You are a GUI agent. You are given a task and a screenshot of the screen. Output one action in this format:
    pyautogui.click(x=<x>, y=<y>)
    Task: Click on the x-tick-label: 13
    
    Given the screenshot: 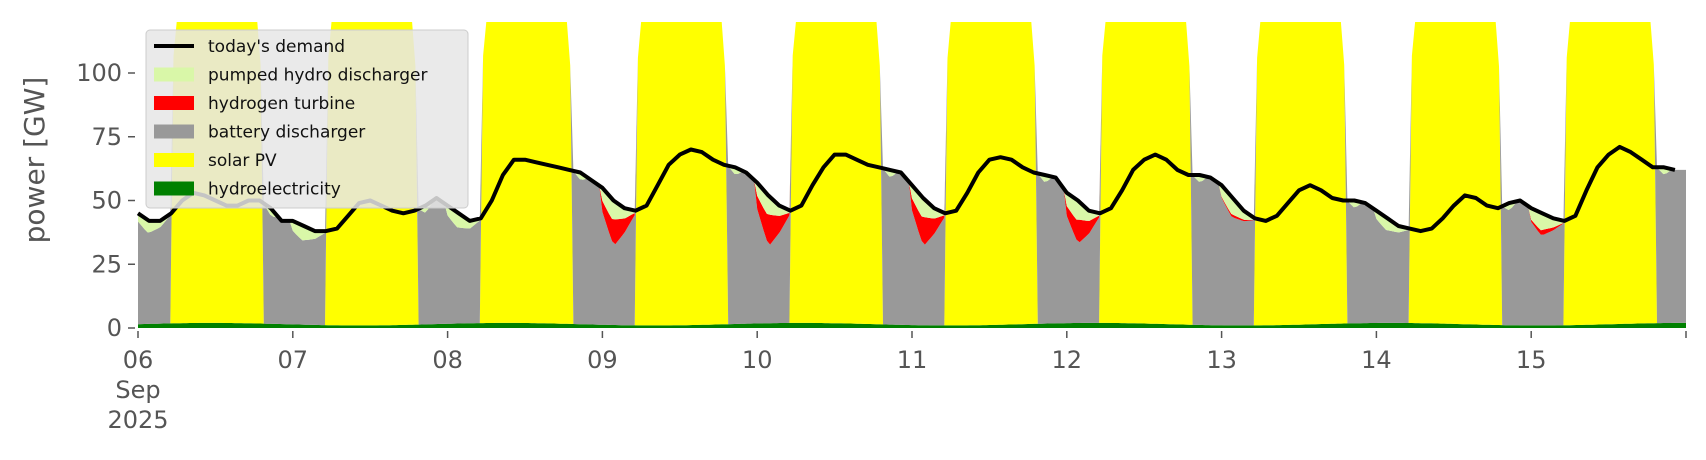 What is the action you would take?
    pyautogui.click(x=1221, y=360)
    